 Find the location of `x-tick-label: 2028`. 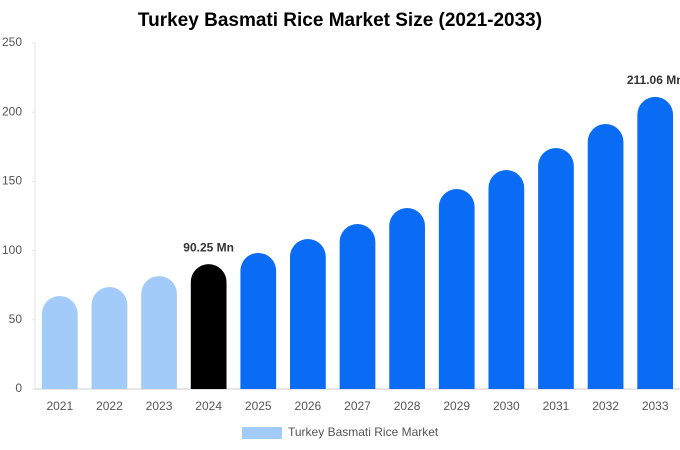

x-tick-label: 2028 is located at coordinates (407, 406).